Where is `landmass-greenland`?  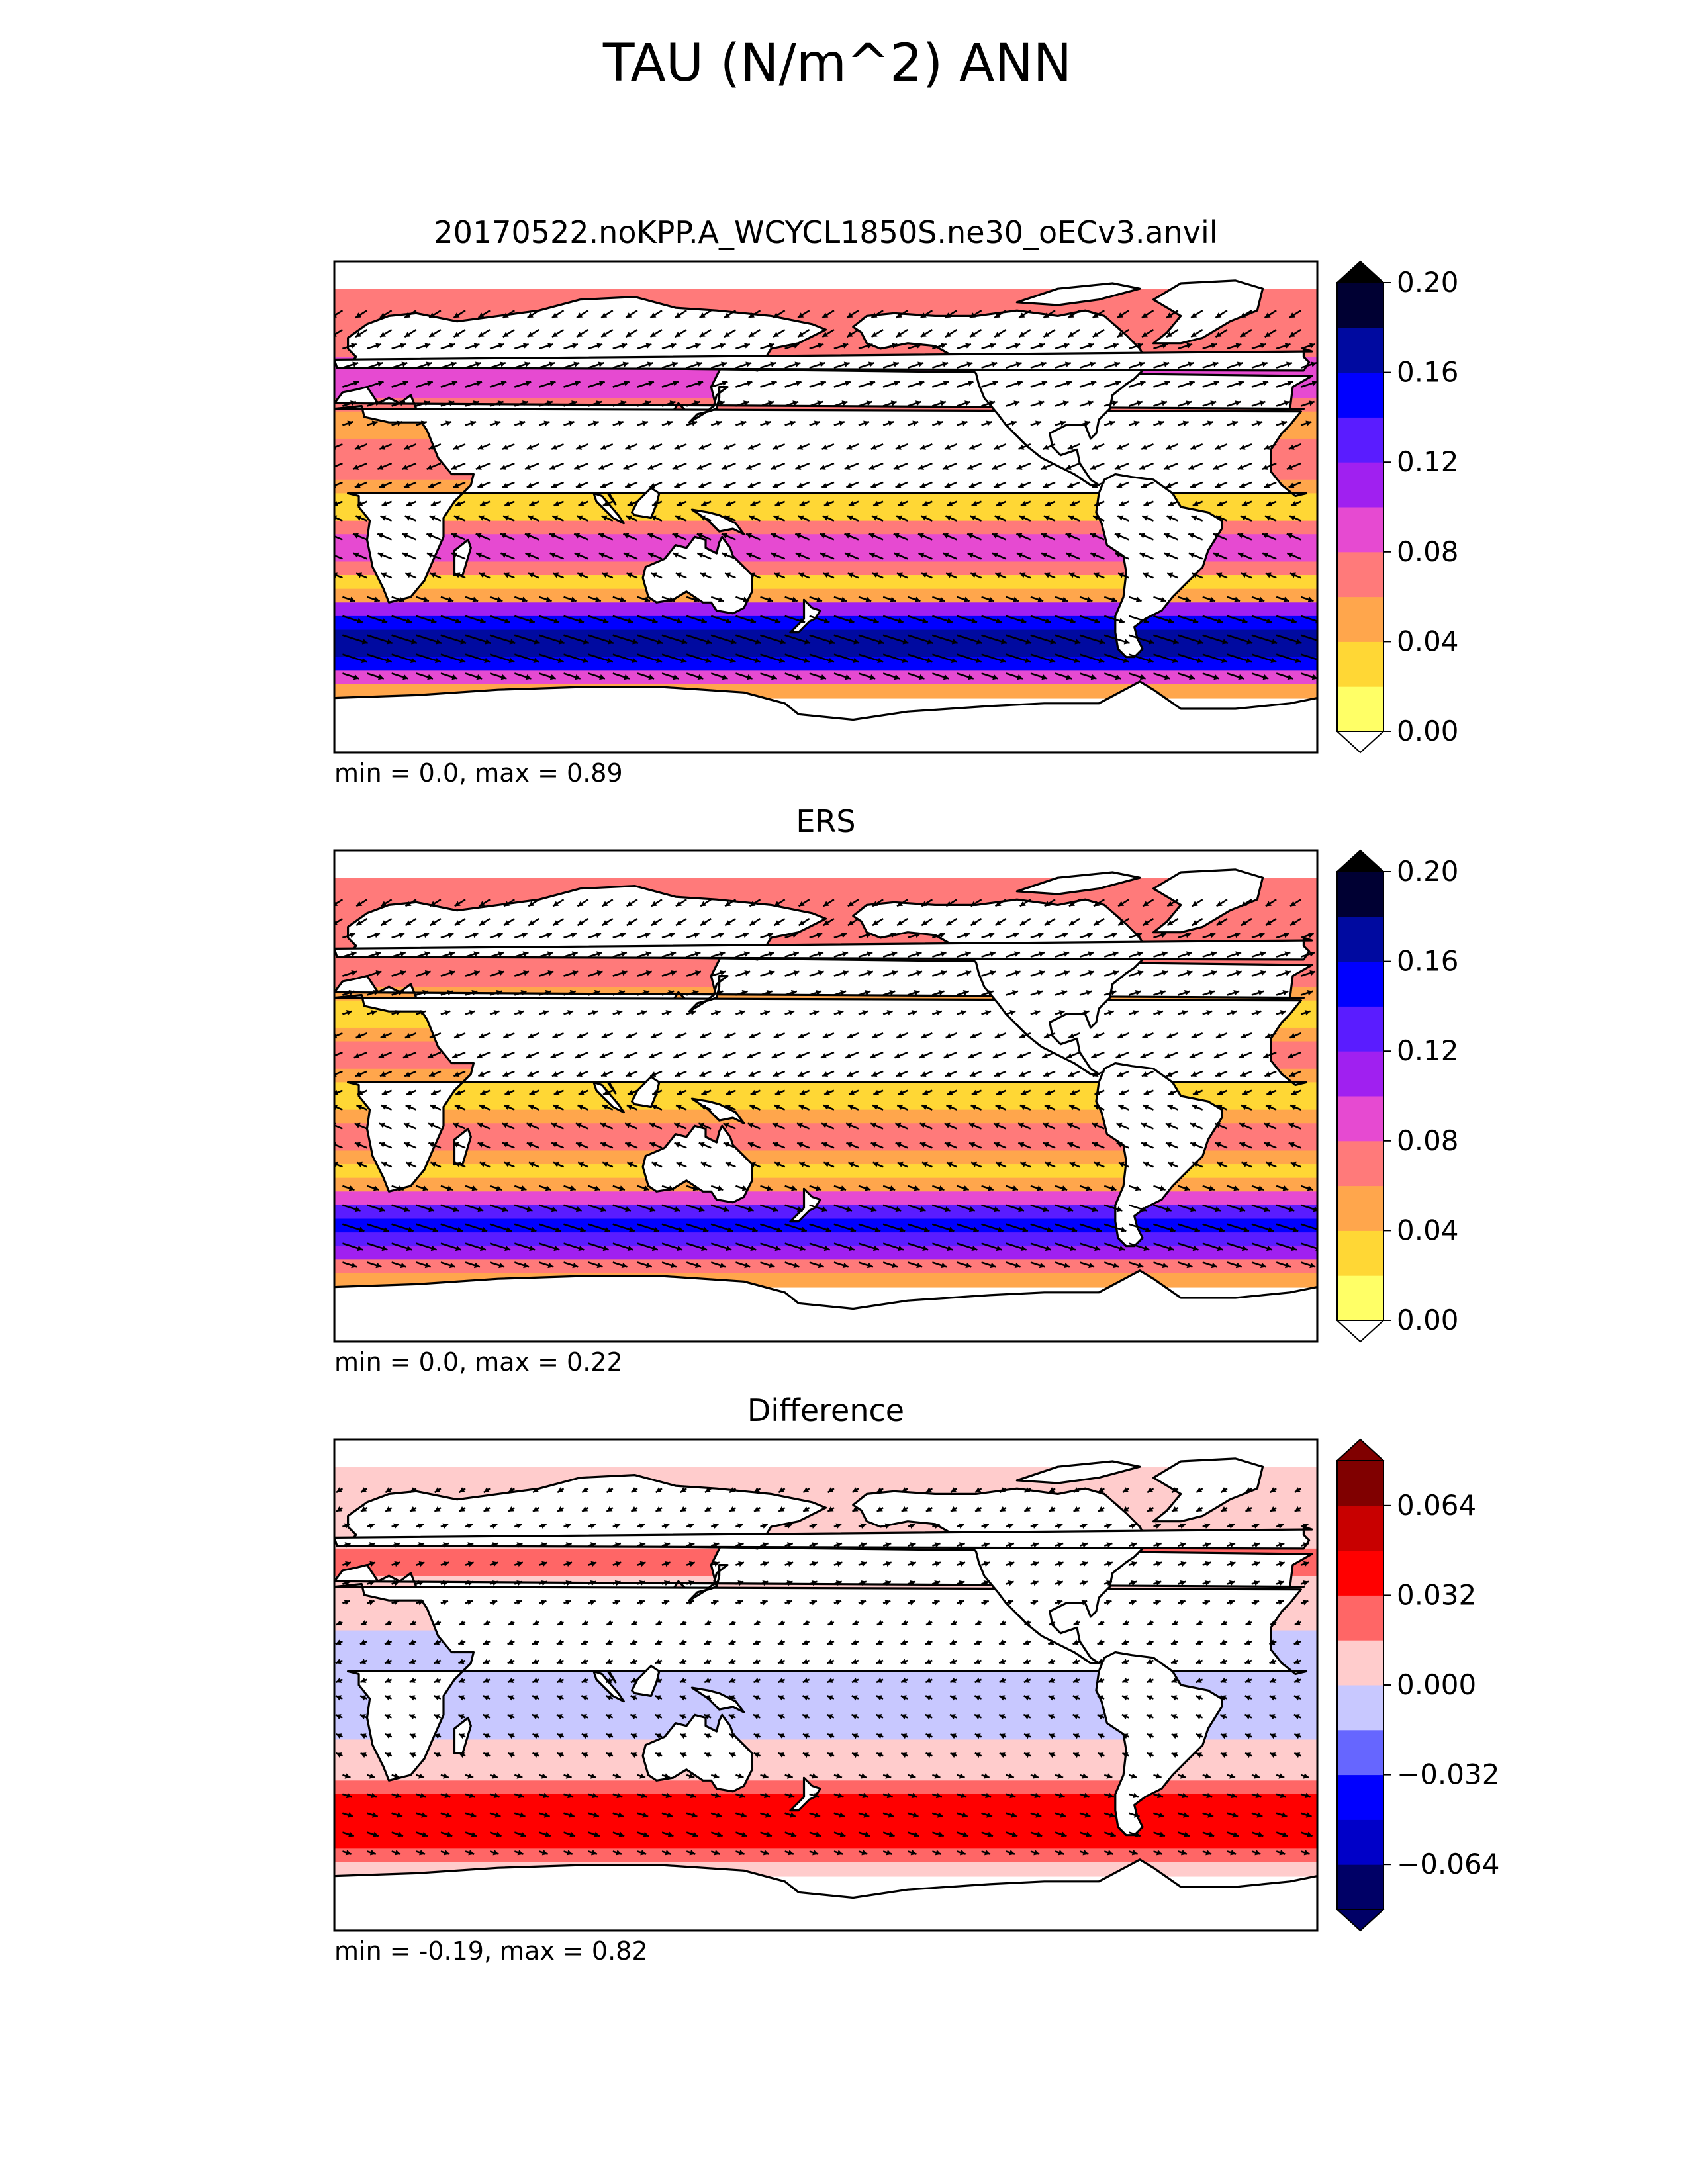 landmass-greenland is located at coordinates (1208, 1490).